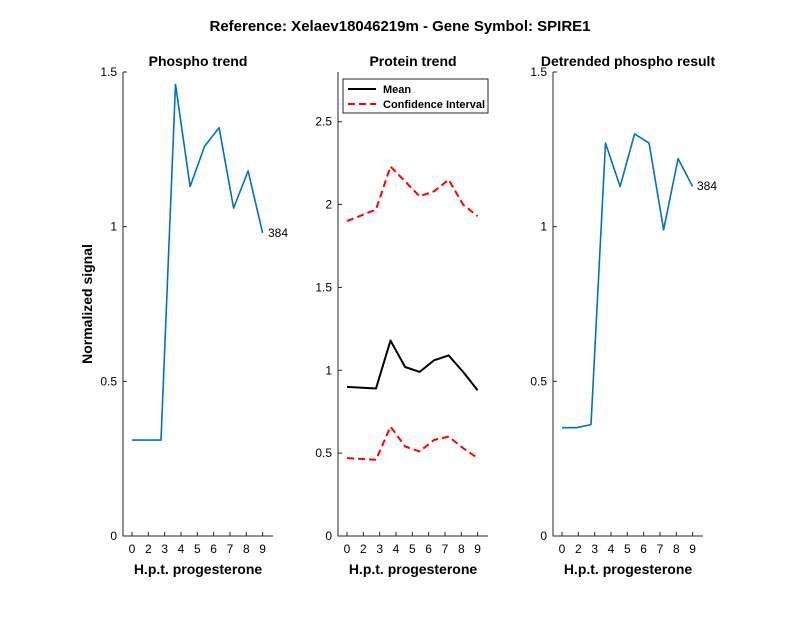 The width and height of the screenshot is (800, 618). I want to click on y-axis-label: Normalized signal, so click(87, 304).